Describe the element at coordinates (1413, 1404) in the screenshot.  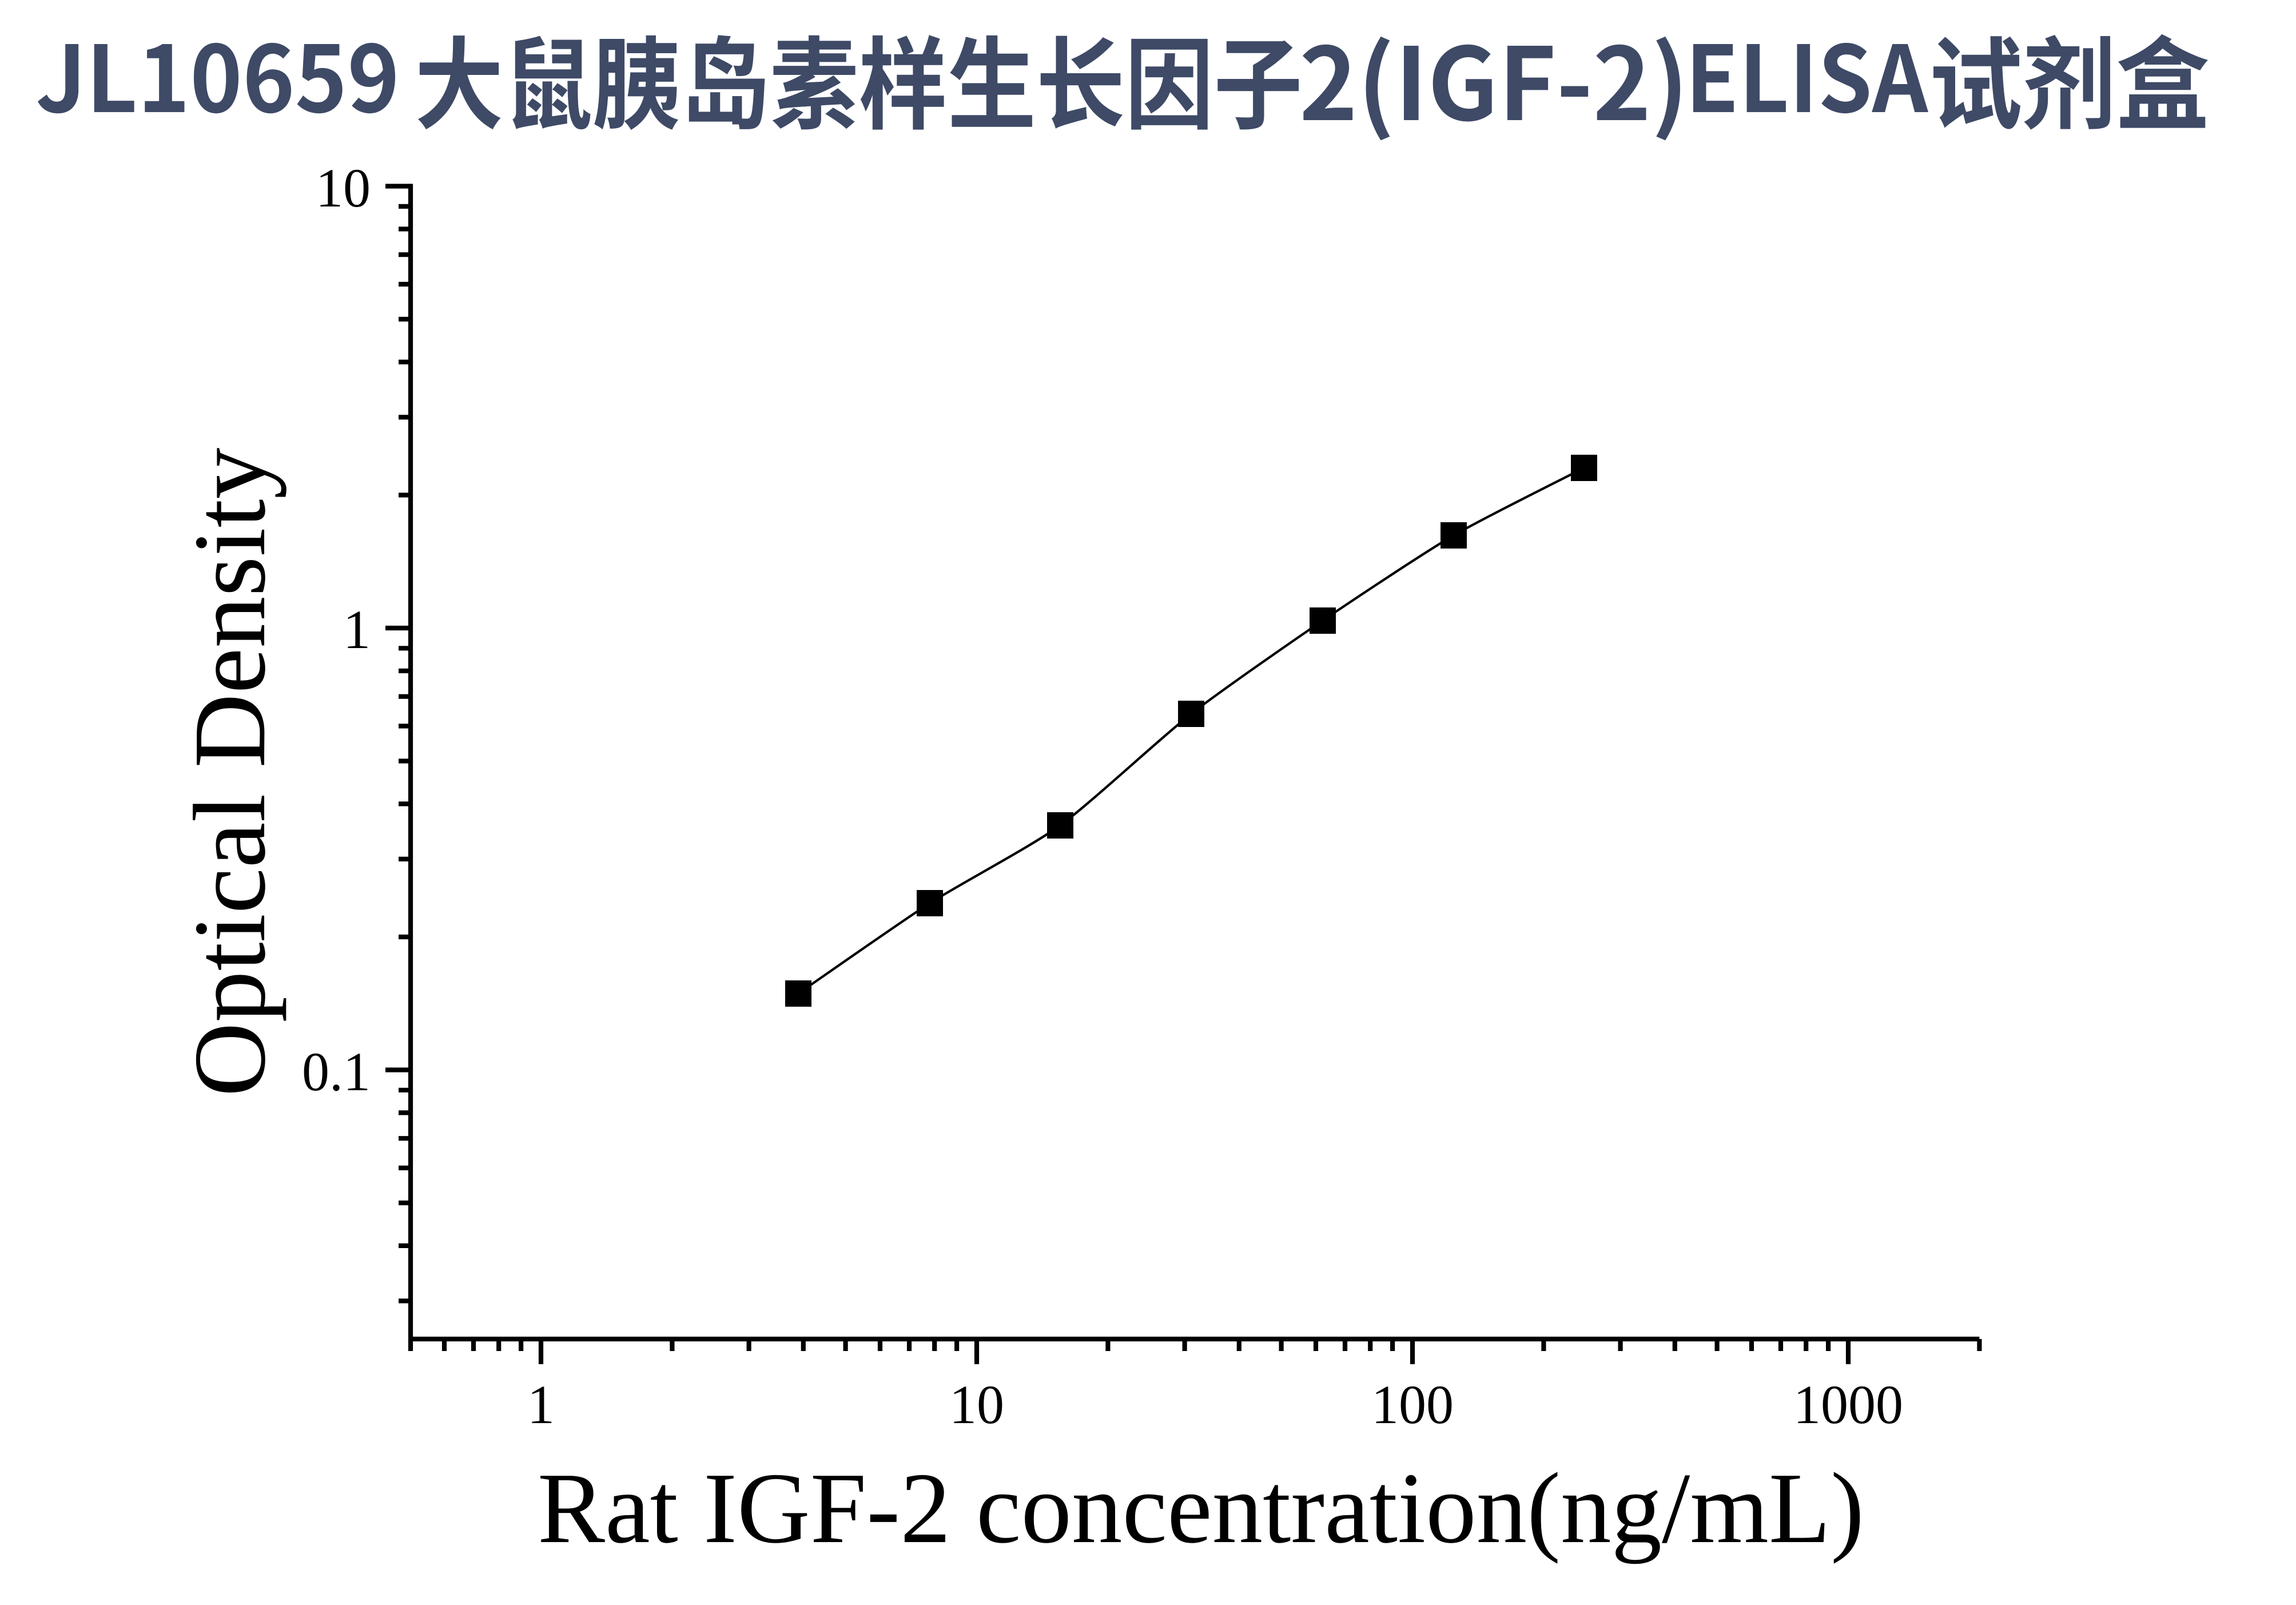
I see `svg-text: 100` at that location.